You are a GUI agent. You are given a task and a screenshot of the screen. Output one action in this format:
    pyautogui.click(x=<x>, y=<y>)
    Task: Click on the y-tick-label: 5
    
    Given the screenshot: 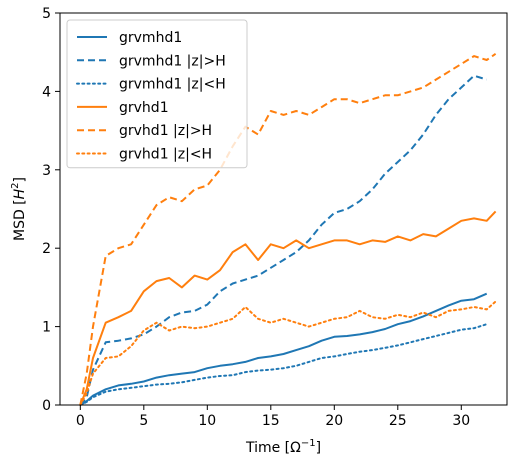 What is the action you would take?
    pyautogui.click(x=46, y=14)
    